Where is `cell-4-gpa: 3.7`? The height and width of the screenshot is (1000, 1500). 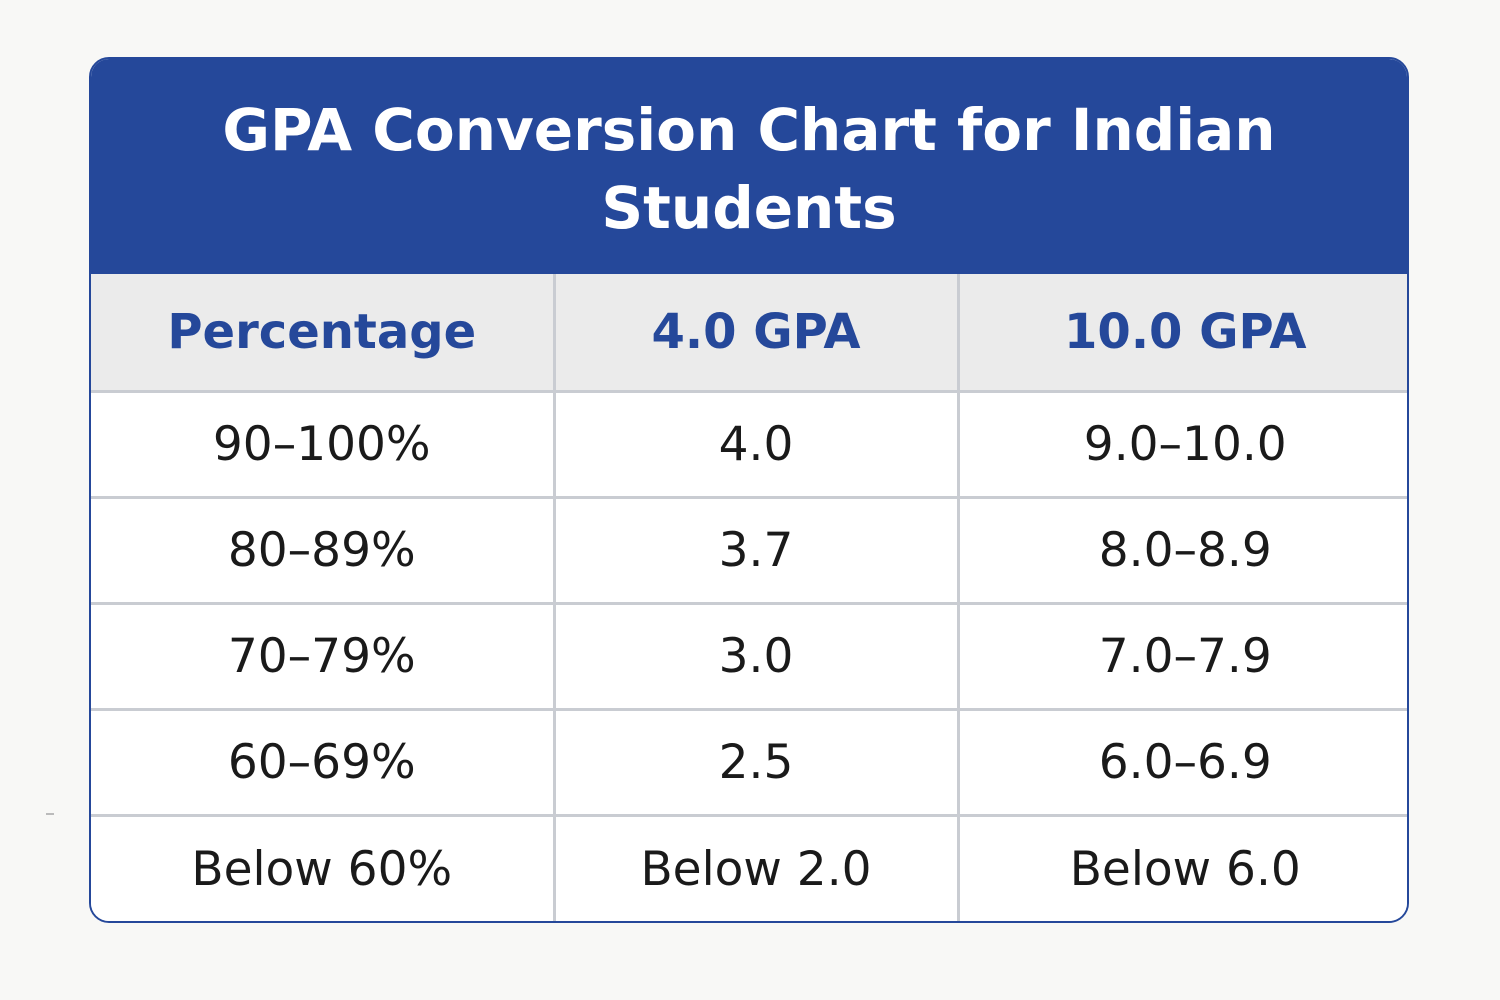
cell-4-gpa: 3.7 is located at coordinates (756, 550).